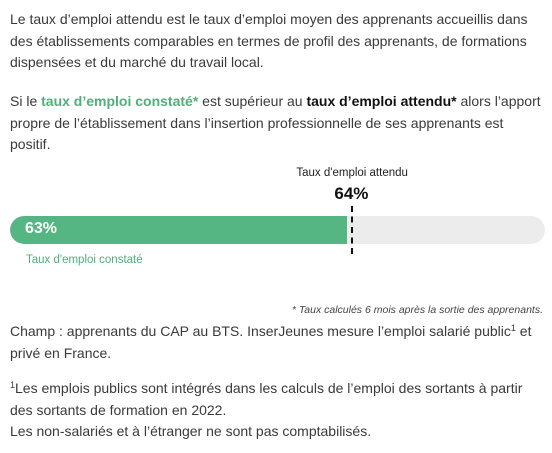  What do you see at coordinates (513, 328) in the screenshot?
I see `scope-footnote-ref: 1` at bounding box center [513, 328].